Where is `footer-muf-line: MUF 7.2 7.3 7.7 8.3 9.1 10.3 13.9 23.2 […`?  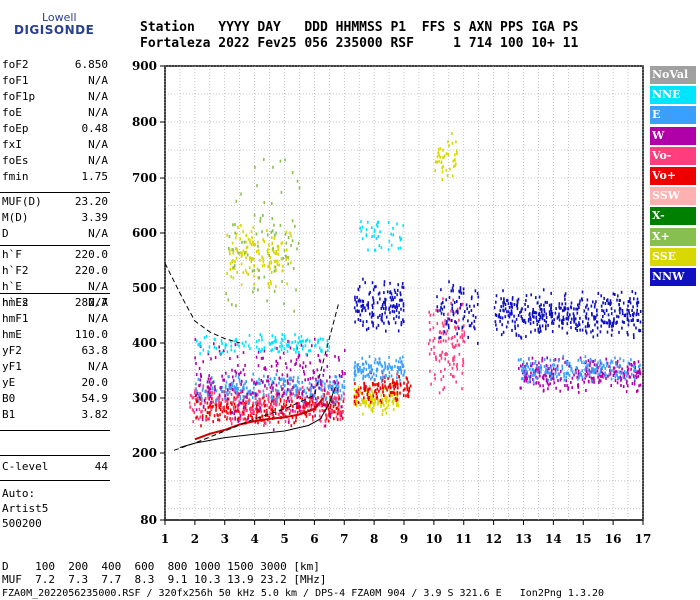 footer-muf-line: MUF 7.2 7.3 7.7 8.3 9.1 10.3 13.9 23.2 [… is located at coordinates (164, 579).